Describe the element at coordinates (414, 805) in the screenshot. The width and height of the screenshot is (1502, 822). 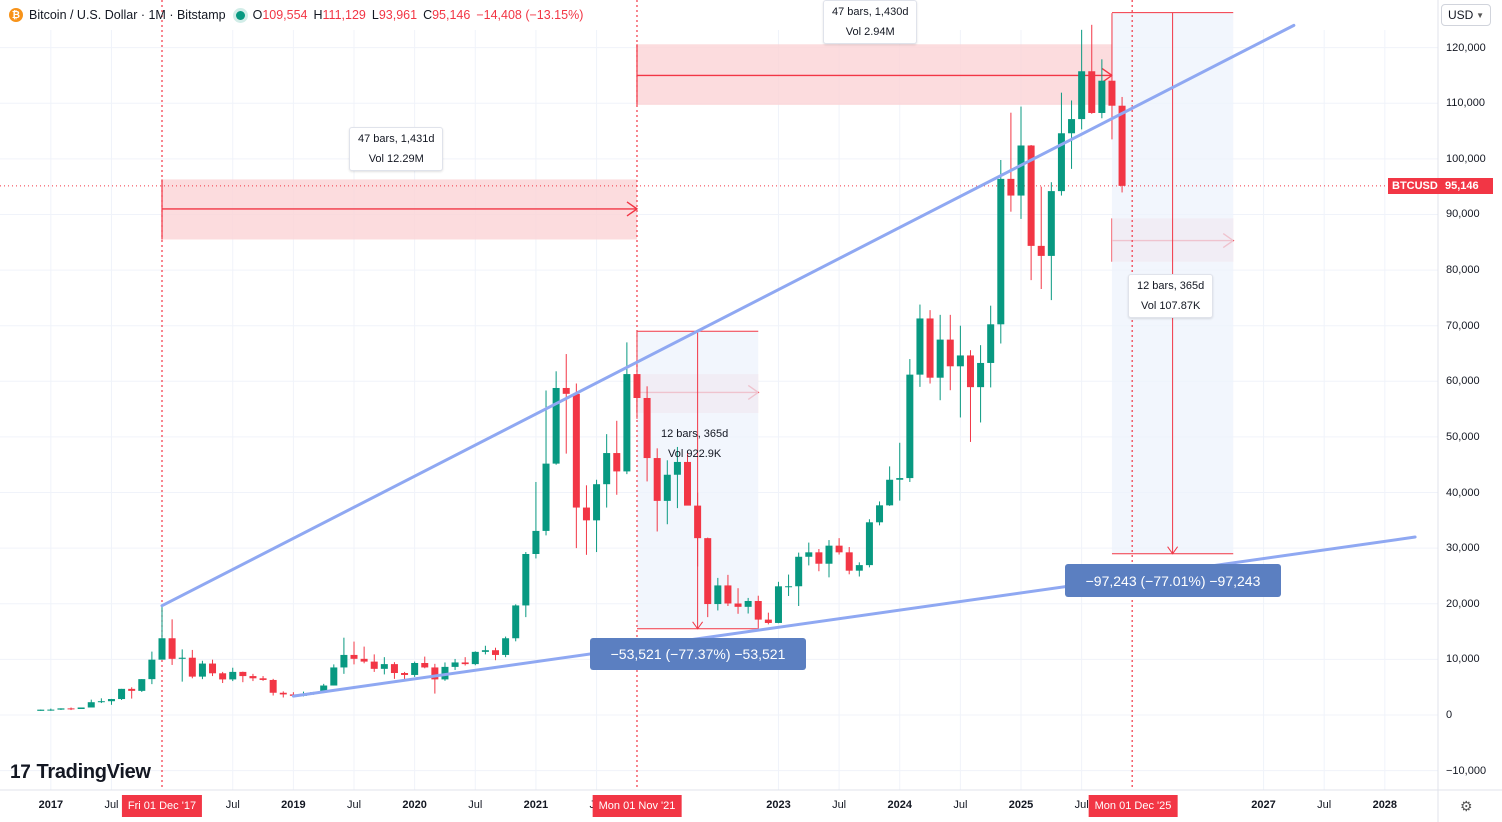
I see `time-axis-tick: 2020` at that location.